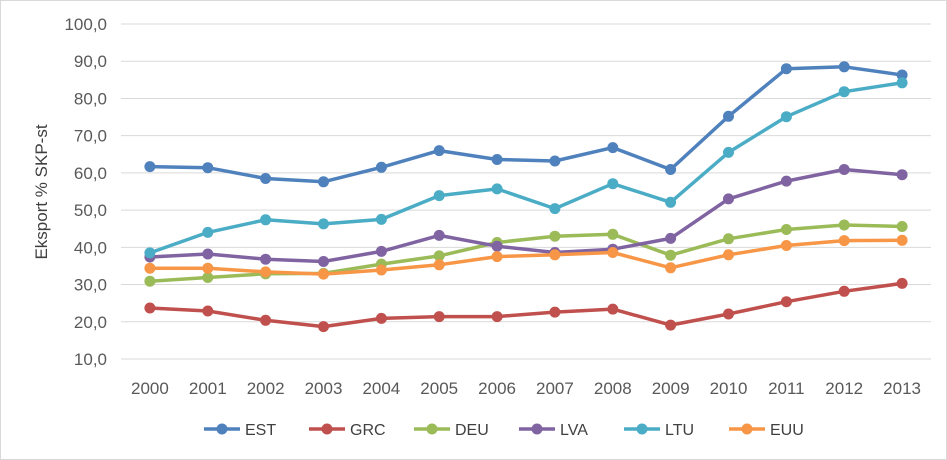 The image size is (947, 460). Describe the element at coordinates (504, 430) in the screenshot. I see `legend: EST GRC DEU LVA LTU EUU` at that location.